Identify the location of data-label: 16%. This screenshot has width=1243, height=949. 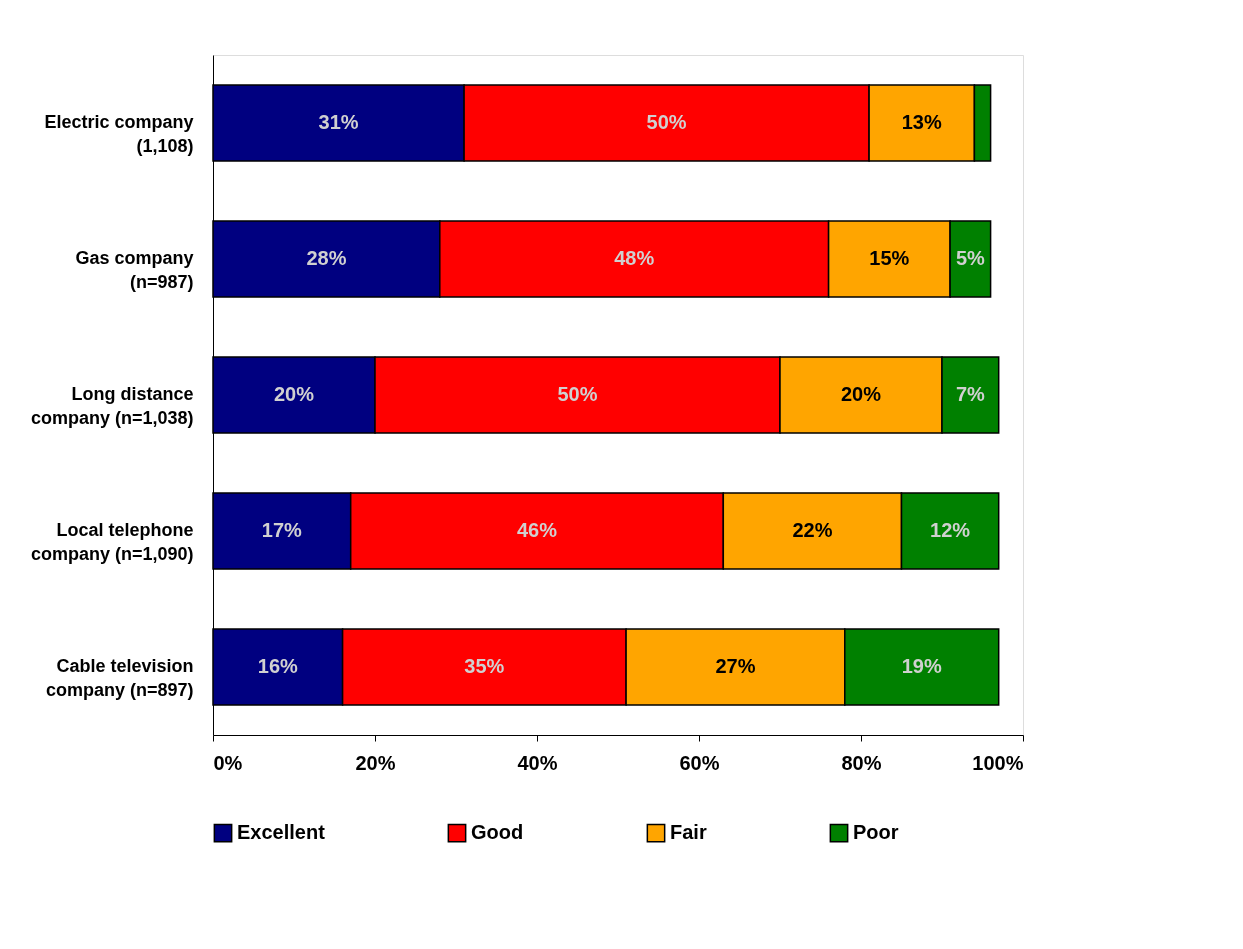
(278, 666).